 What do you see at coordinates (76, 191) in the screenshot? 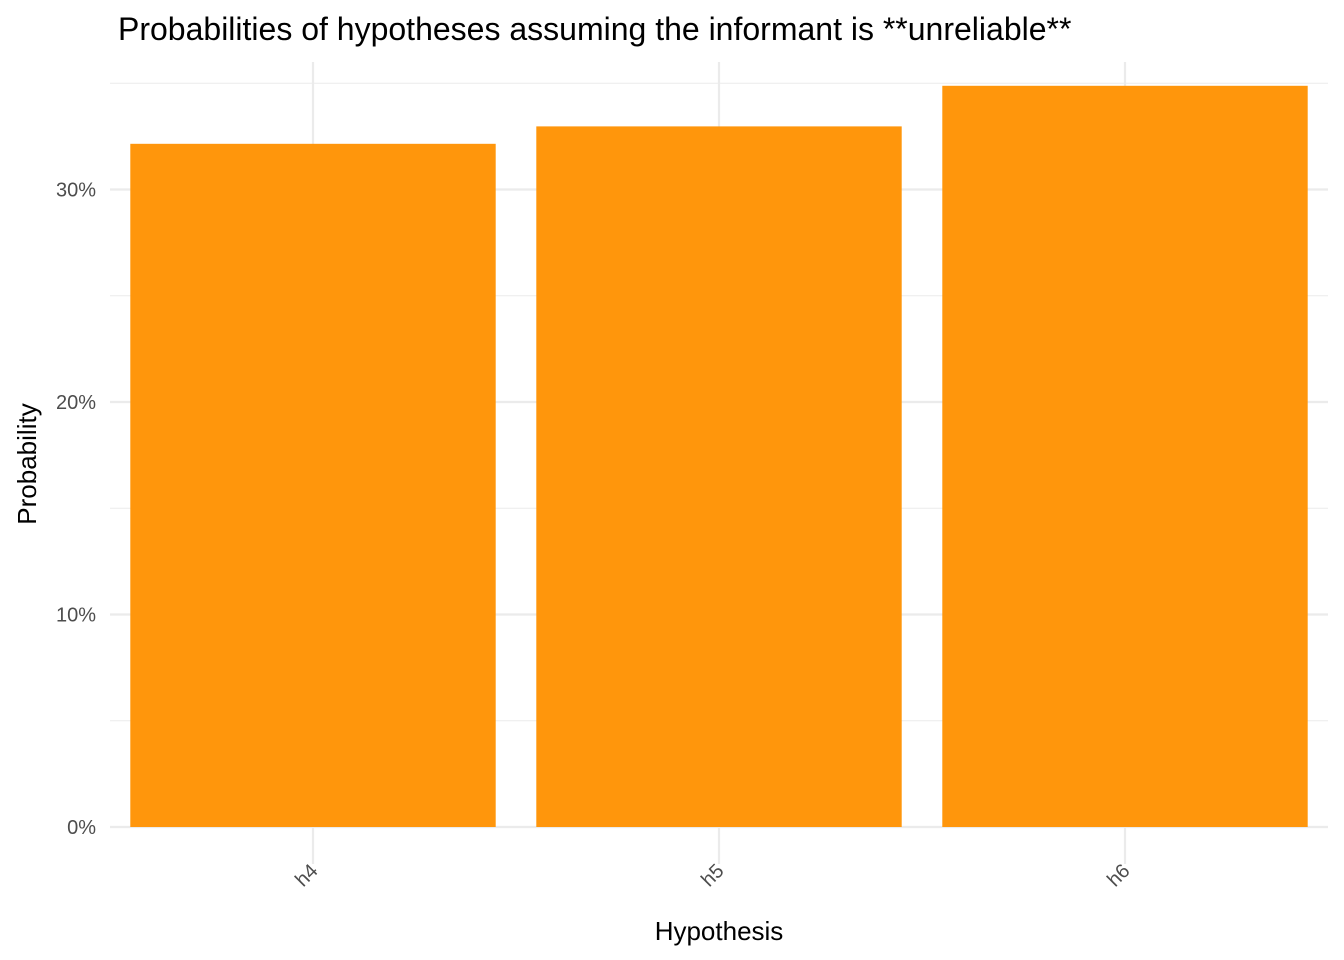
I see `y-tick-label: 30%` at bounding box center [76, 191].